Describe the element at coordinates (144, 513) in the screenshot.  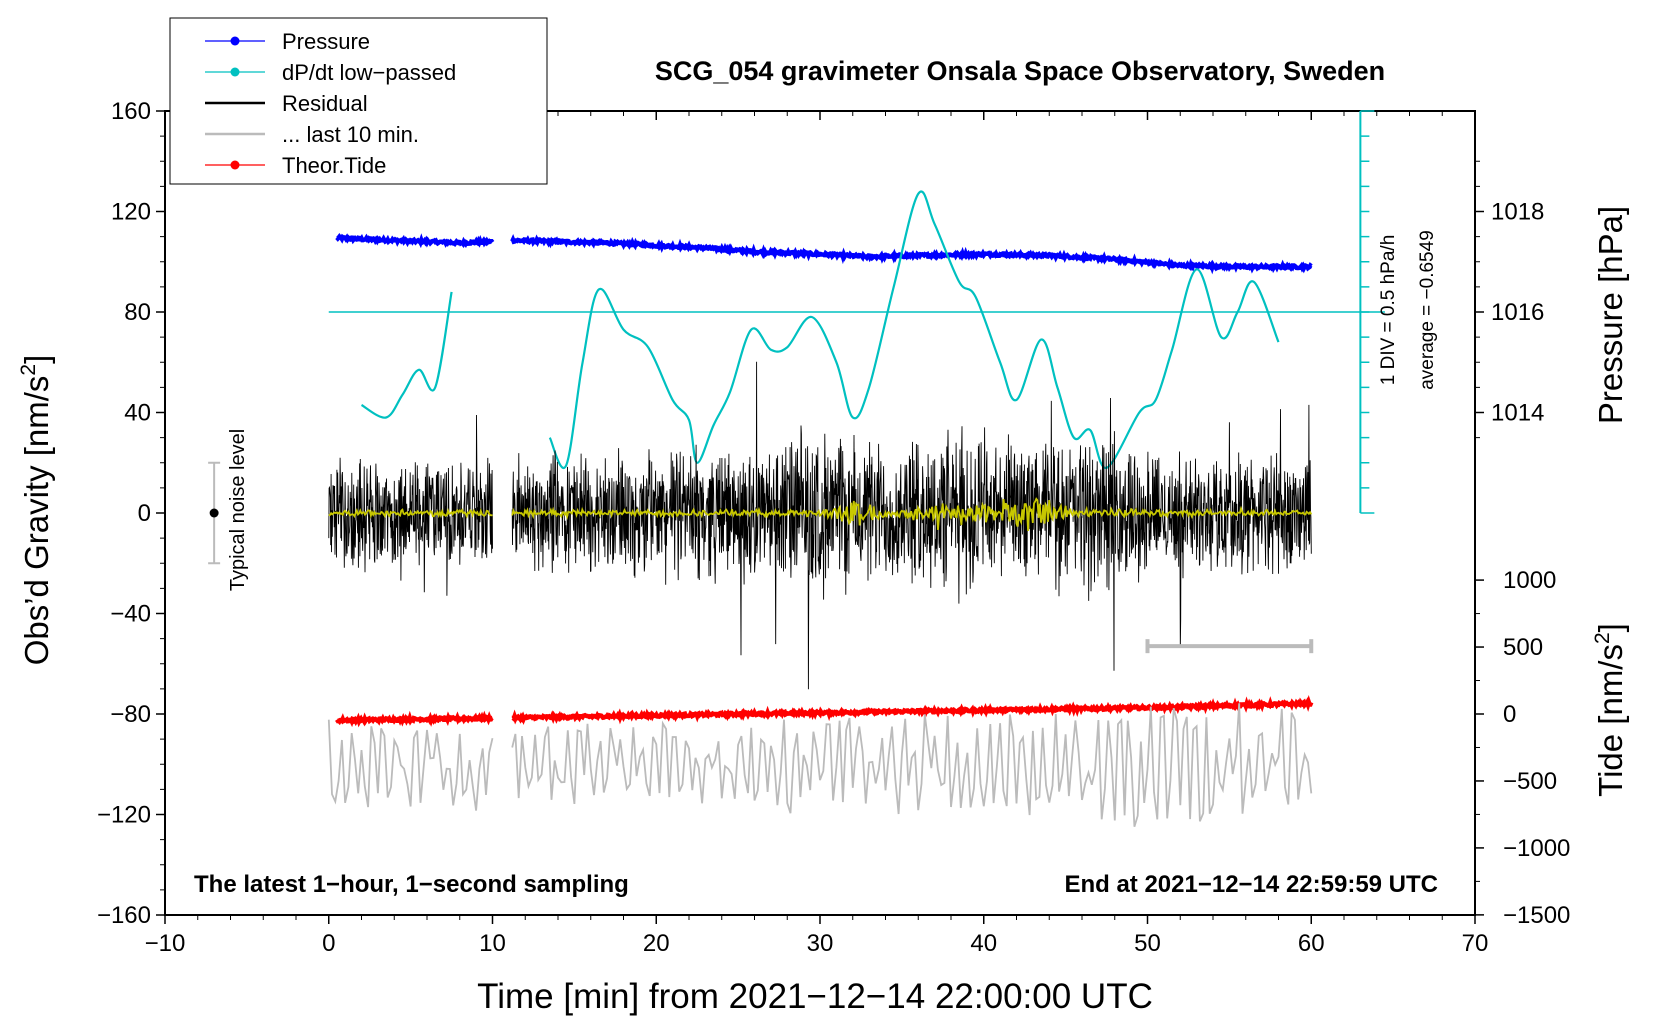
I see `y-tick-label: 0` at that location.